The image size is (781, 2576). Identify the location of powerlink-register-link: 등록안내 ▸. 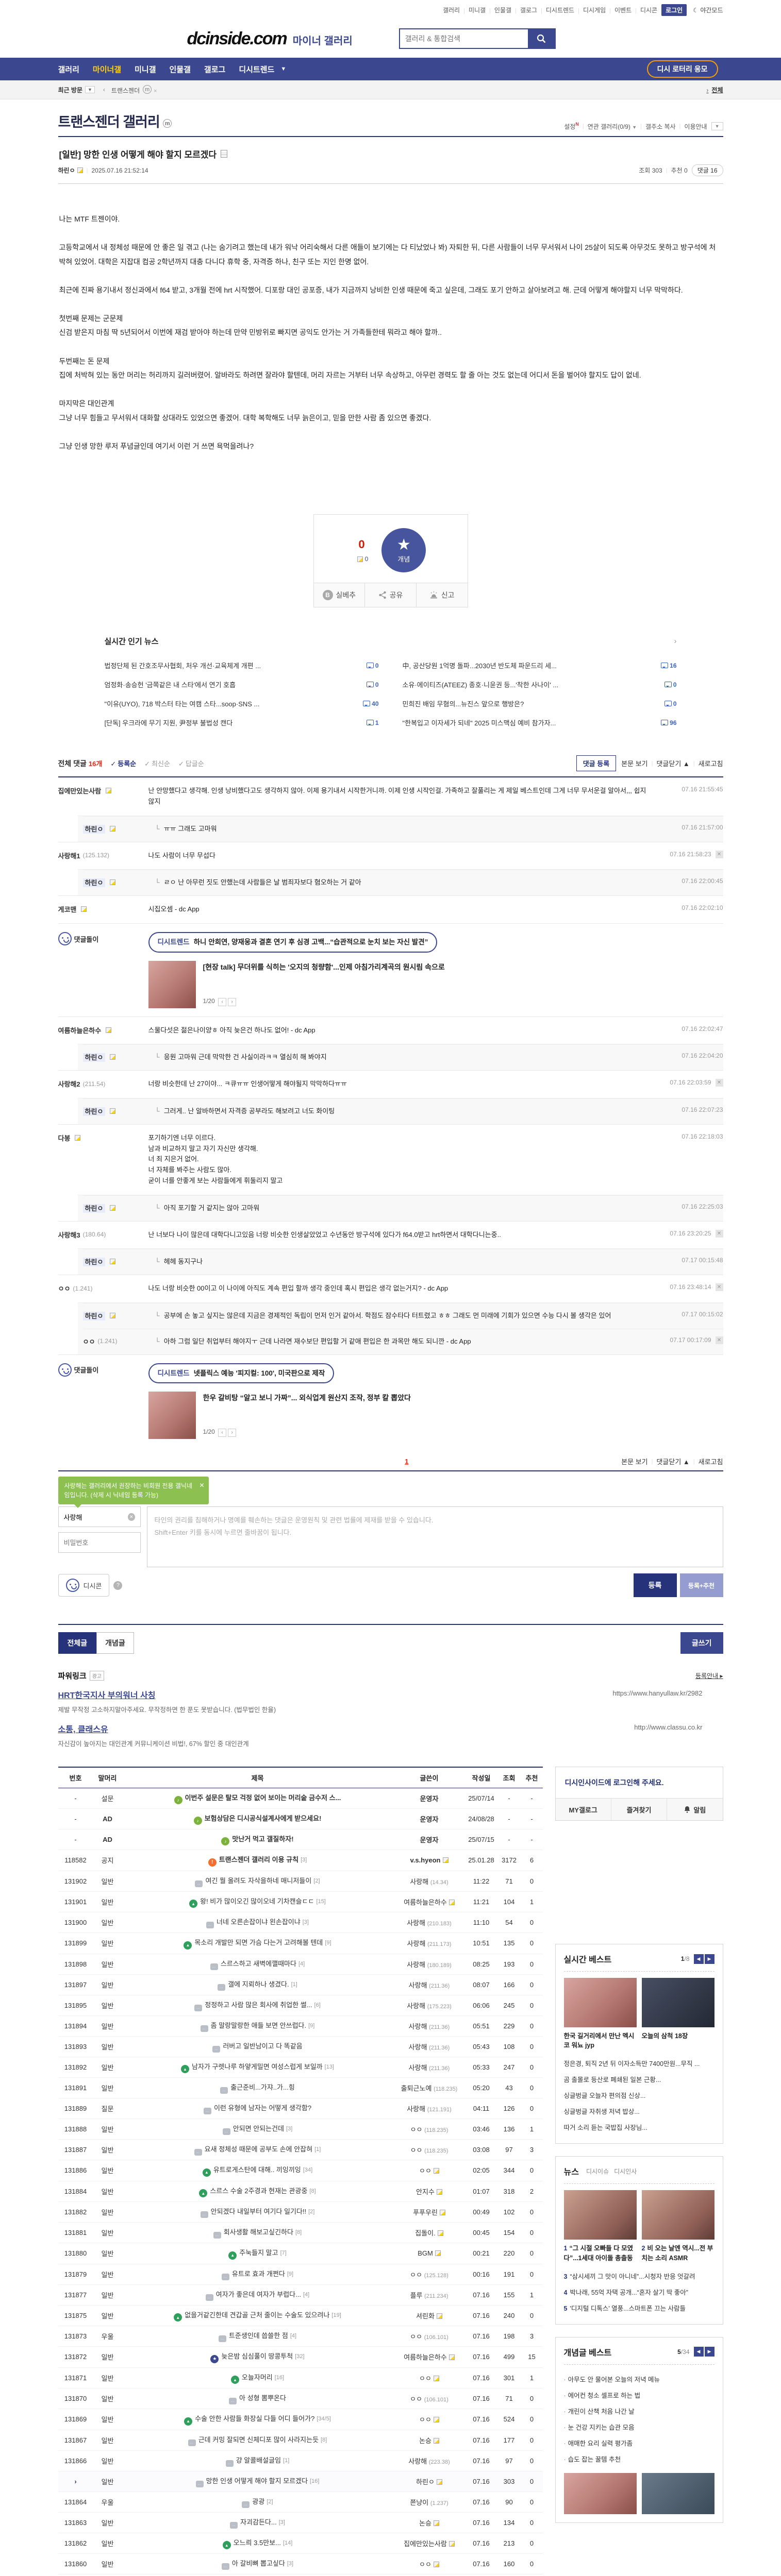
(709, 1676).